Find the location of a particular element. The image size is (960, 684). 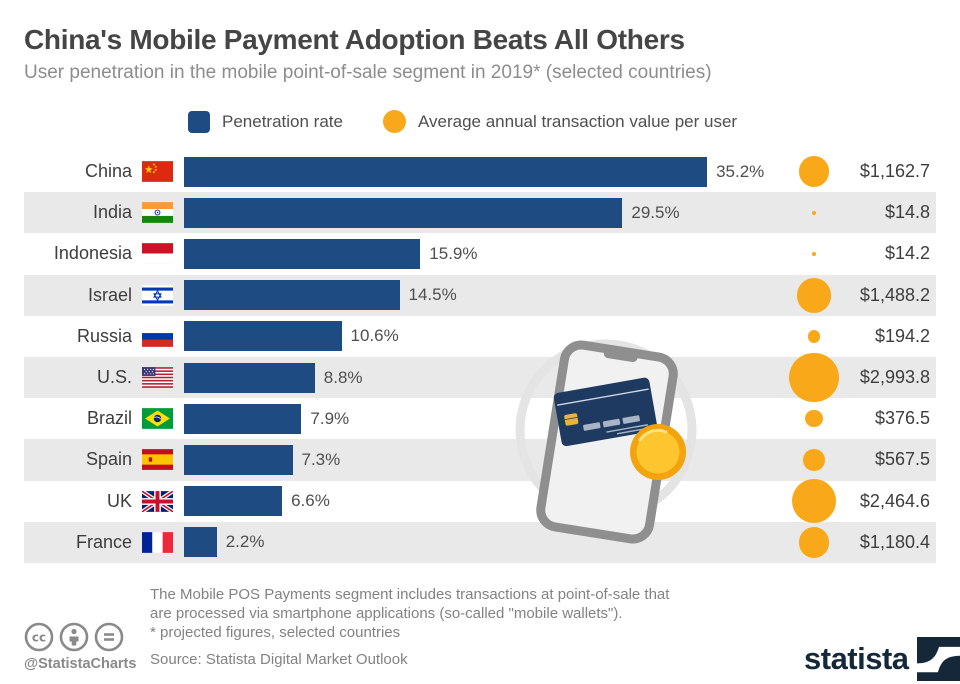

penetration-value-label: 7.3% is located at coordinates (321, 459).